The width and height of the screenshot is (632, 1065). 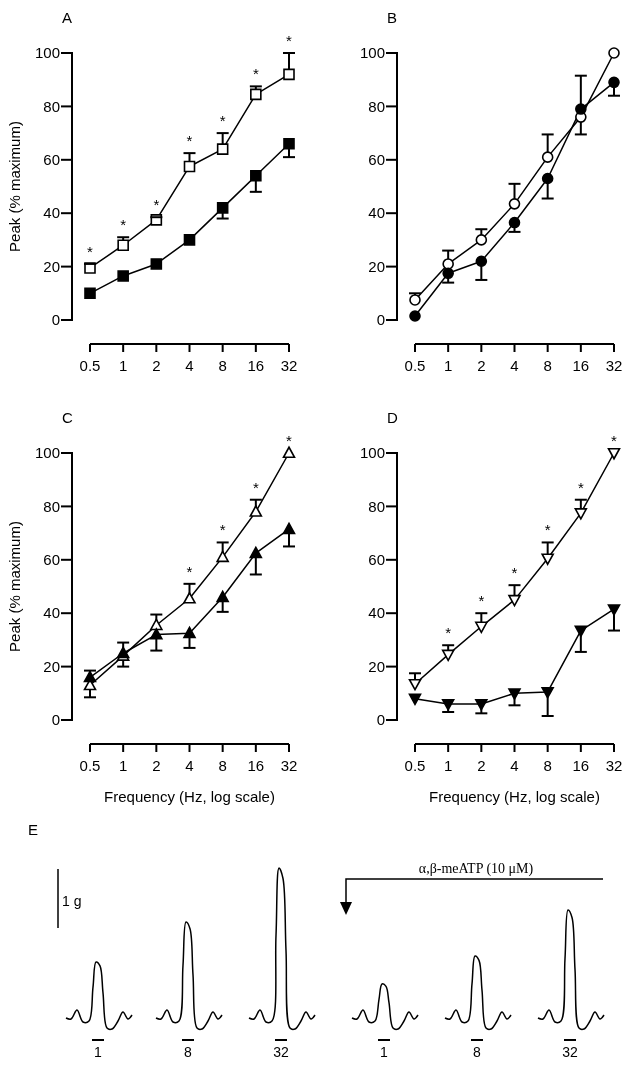 I want to click on y-axis-title: Peak (% maximum), so click(x=14, y=586).